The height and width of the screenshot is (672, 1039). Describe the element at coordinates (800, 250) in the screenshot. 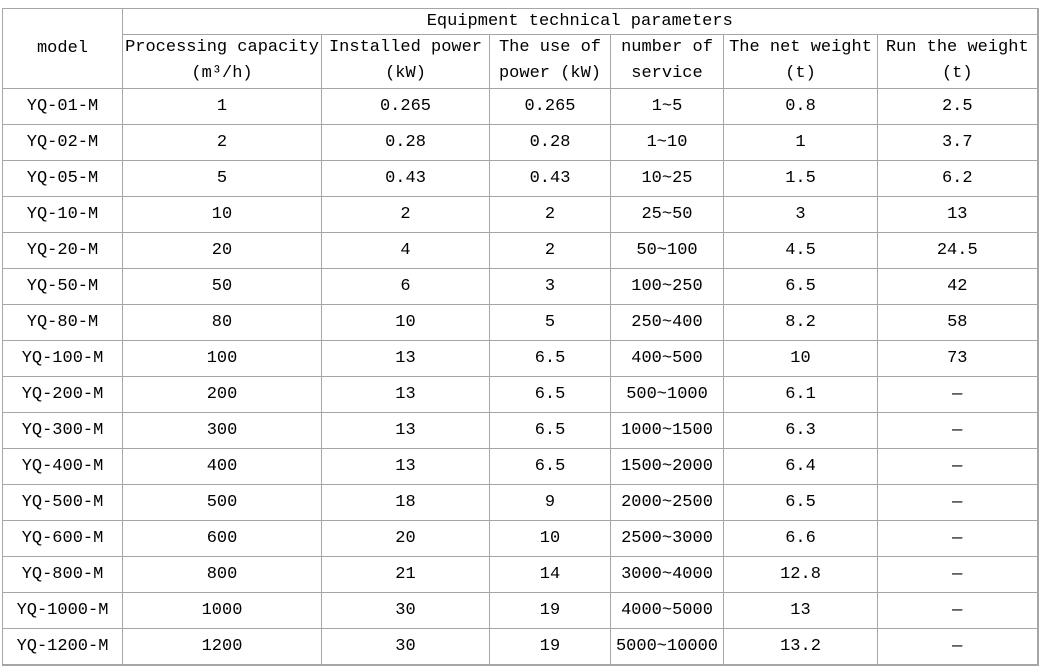

I see `cell-net-weight: 4.5` at that location.